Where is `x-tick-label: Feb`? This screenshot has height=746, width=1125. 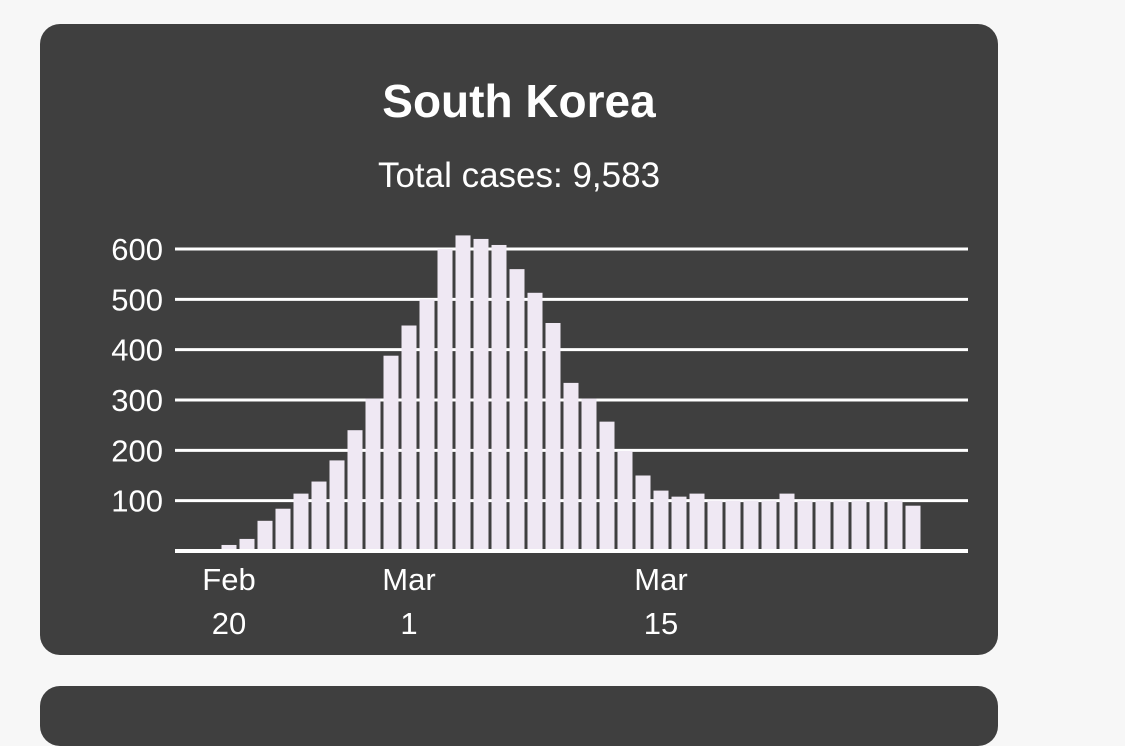 x-tick-label: Feb is located at coordinates (228, 579).